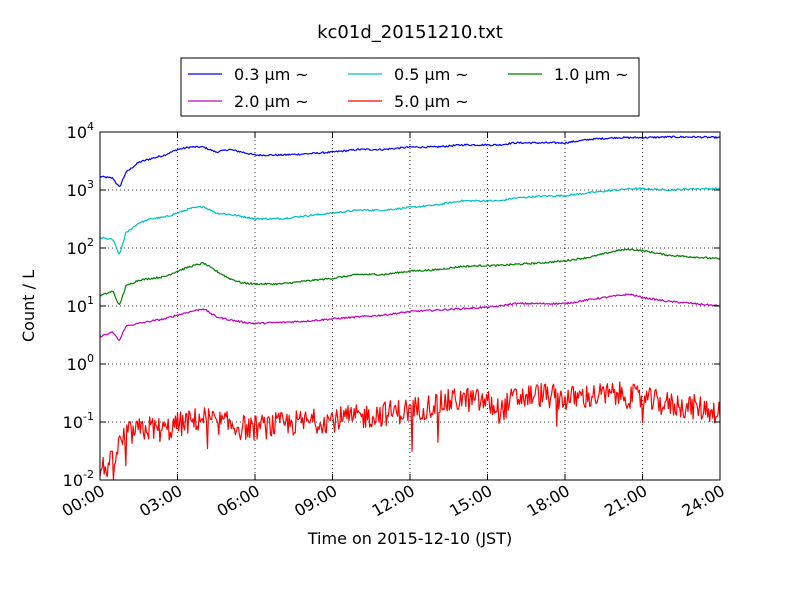  What do you see at coordinates (409, 538) in the screenshot?
I see `x-axis-label: Time on 2015-12-10 (JST)` at bounding box center [409, 538].